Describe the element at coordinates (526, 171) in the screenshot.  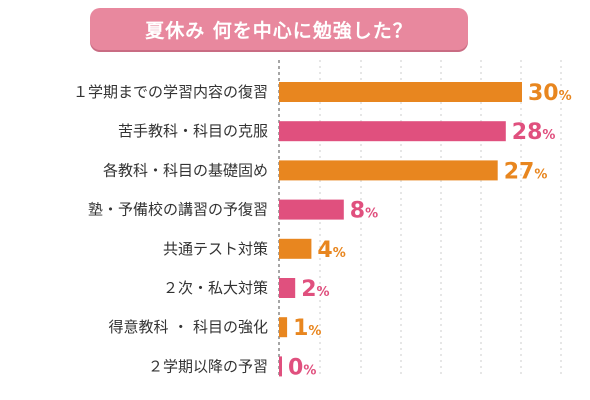
I see `value-label-2: 27%` at that location.